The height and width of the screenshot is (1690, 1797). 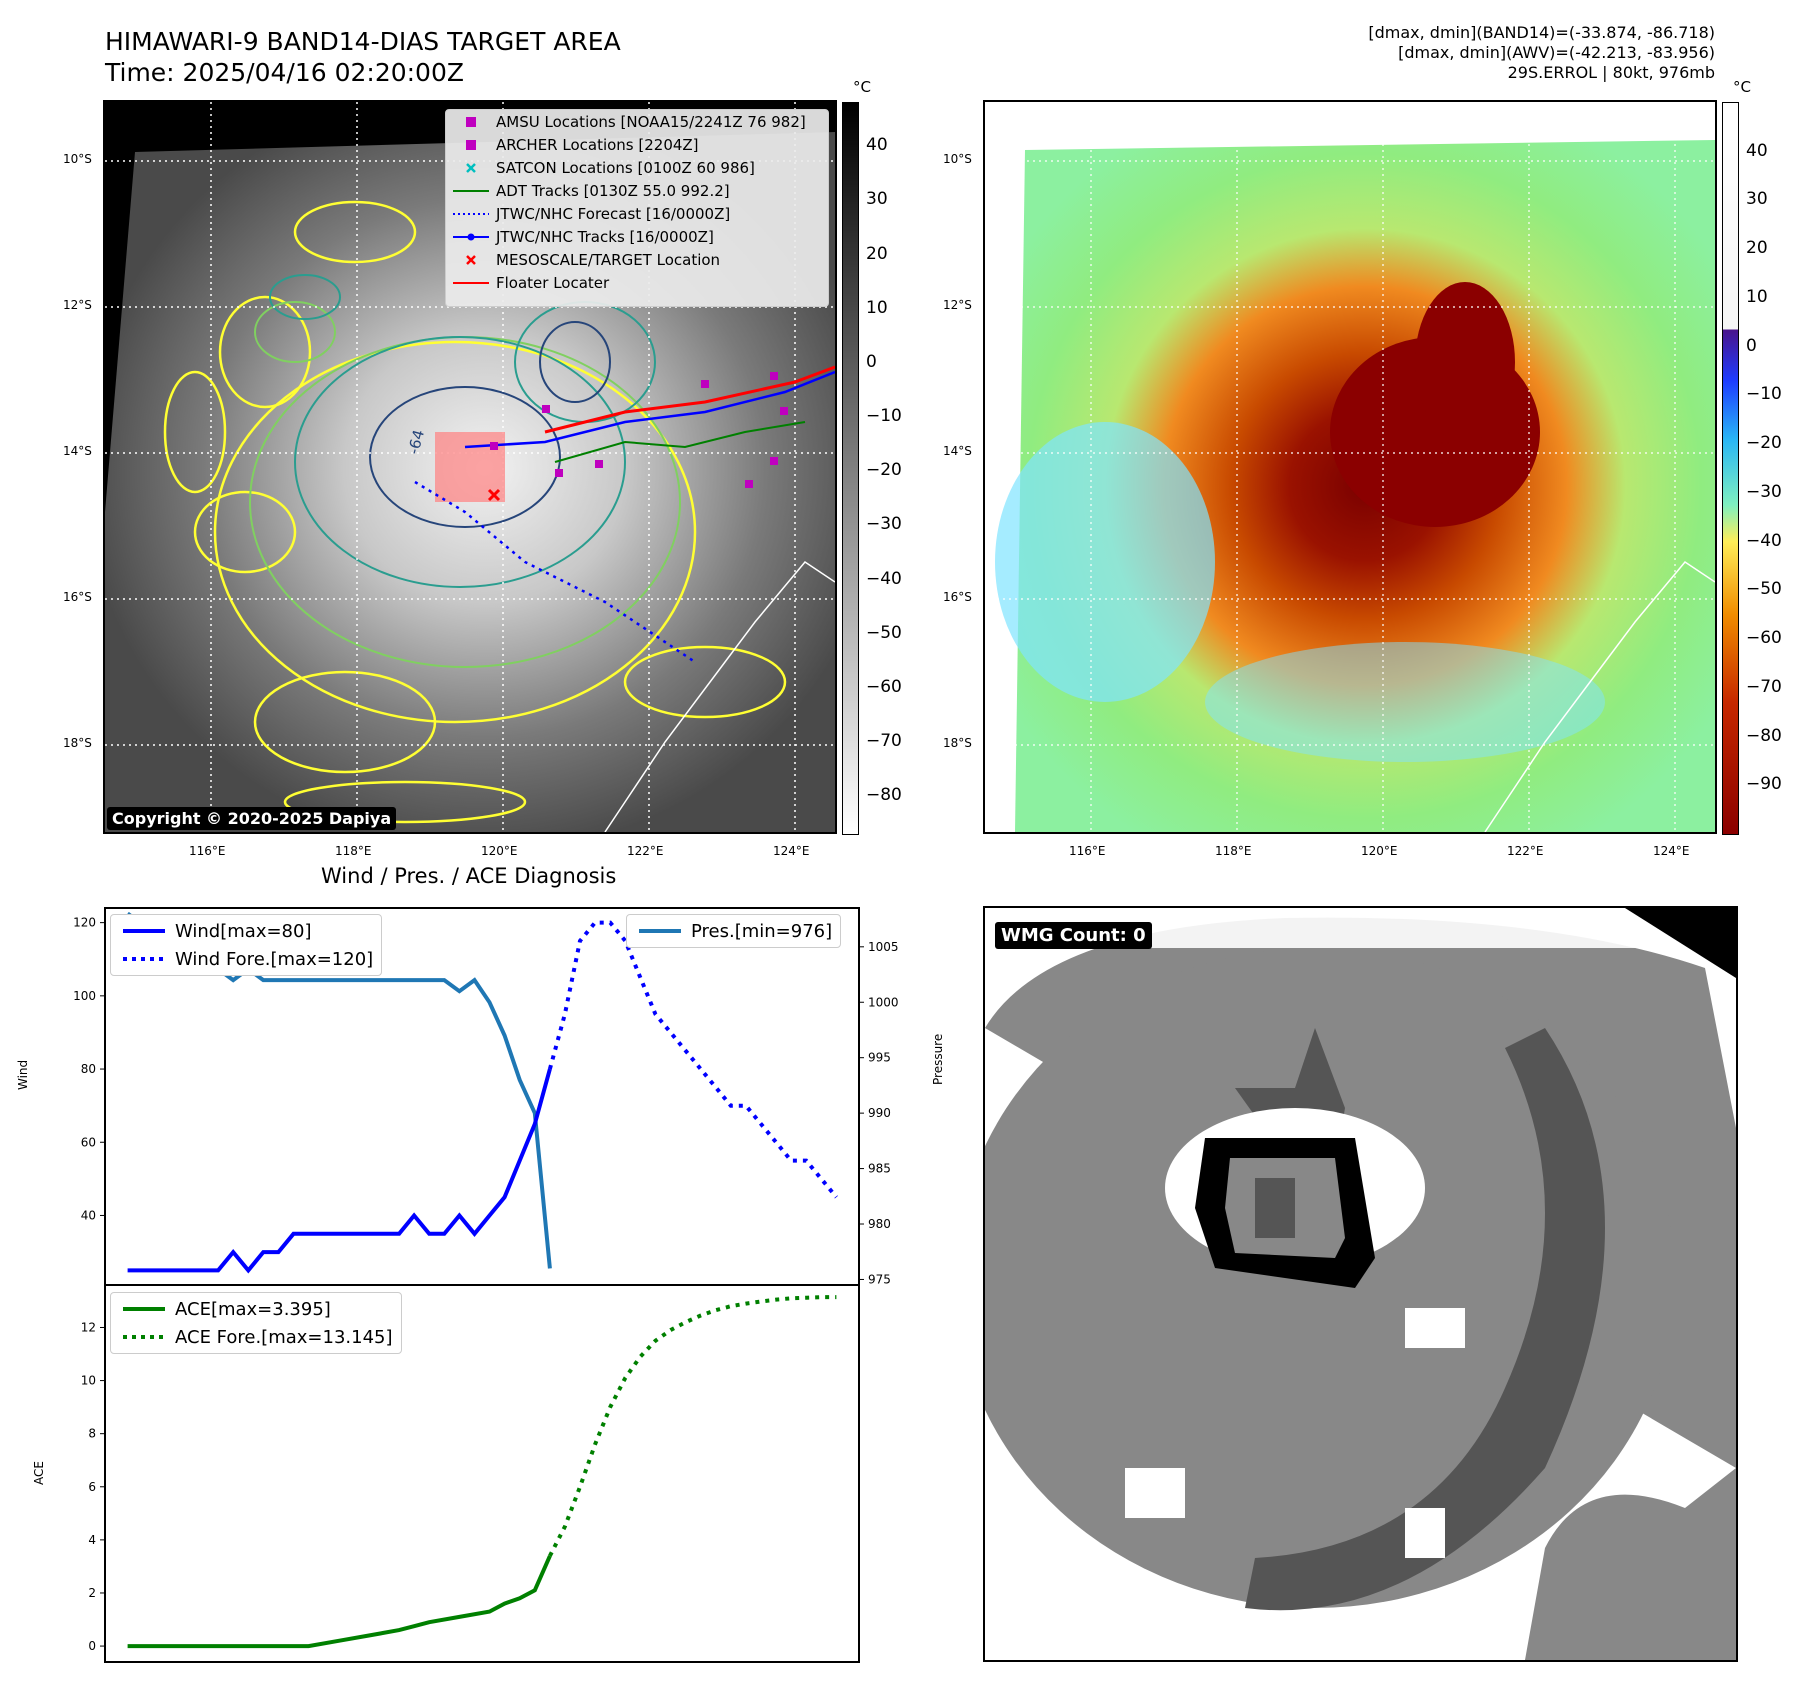 What do you see at coordinates (625, 167) in the screenshot?
I see `map-legend-label: SATCON Locations [0100Z 60 986]` at bounding box center [625, 167].